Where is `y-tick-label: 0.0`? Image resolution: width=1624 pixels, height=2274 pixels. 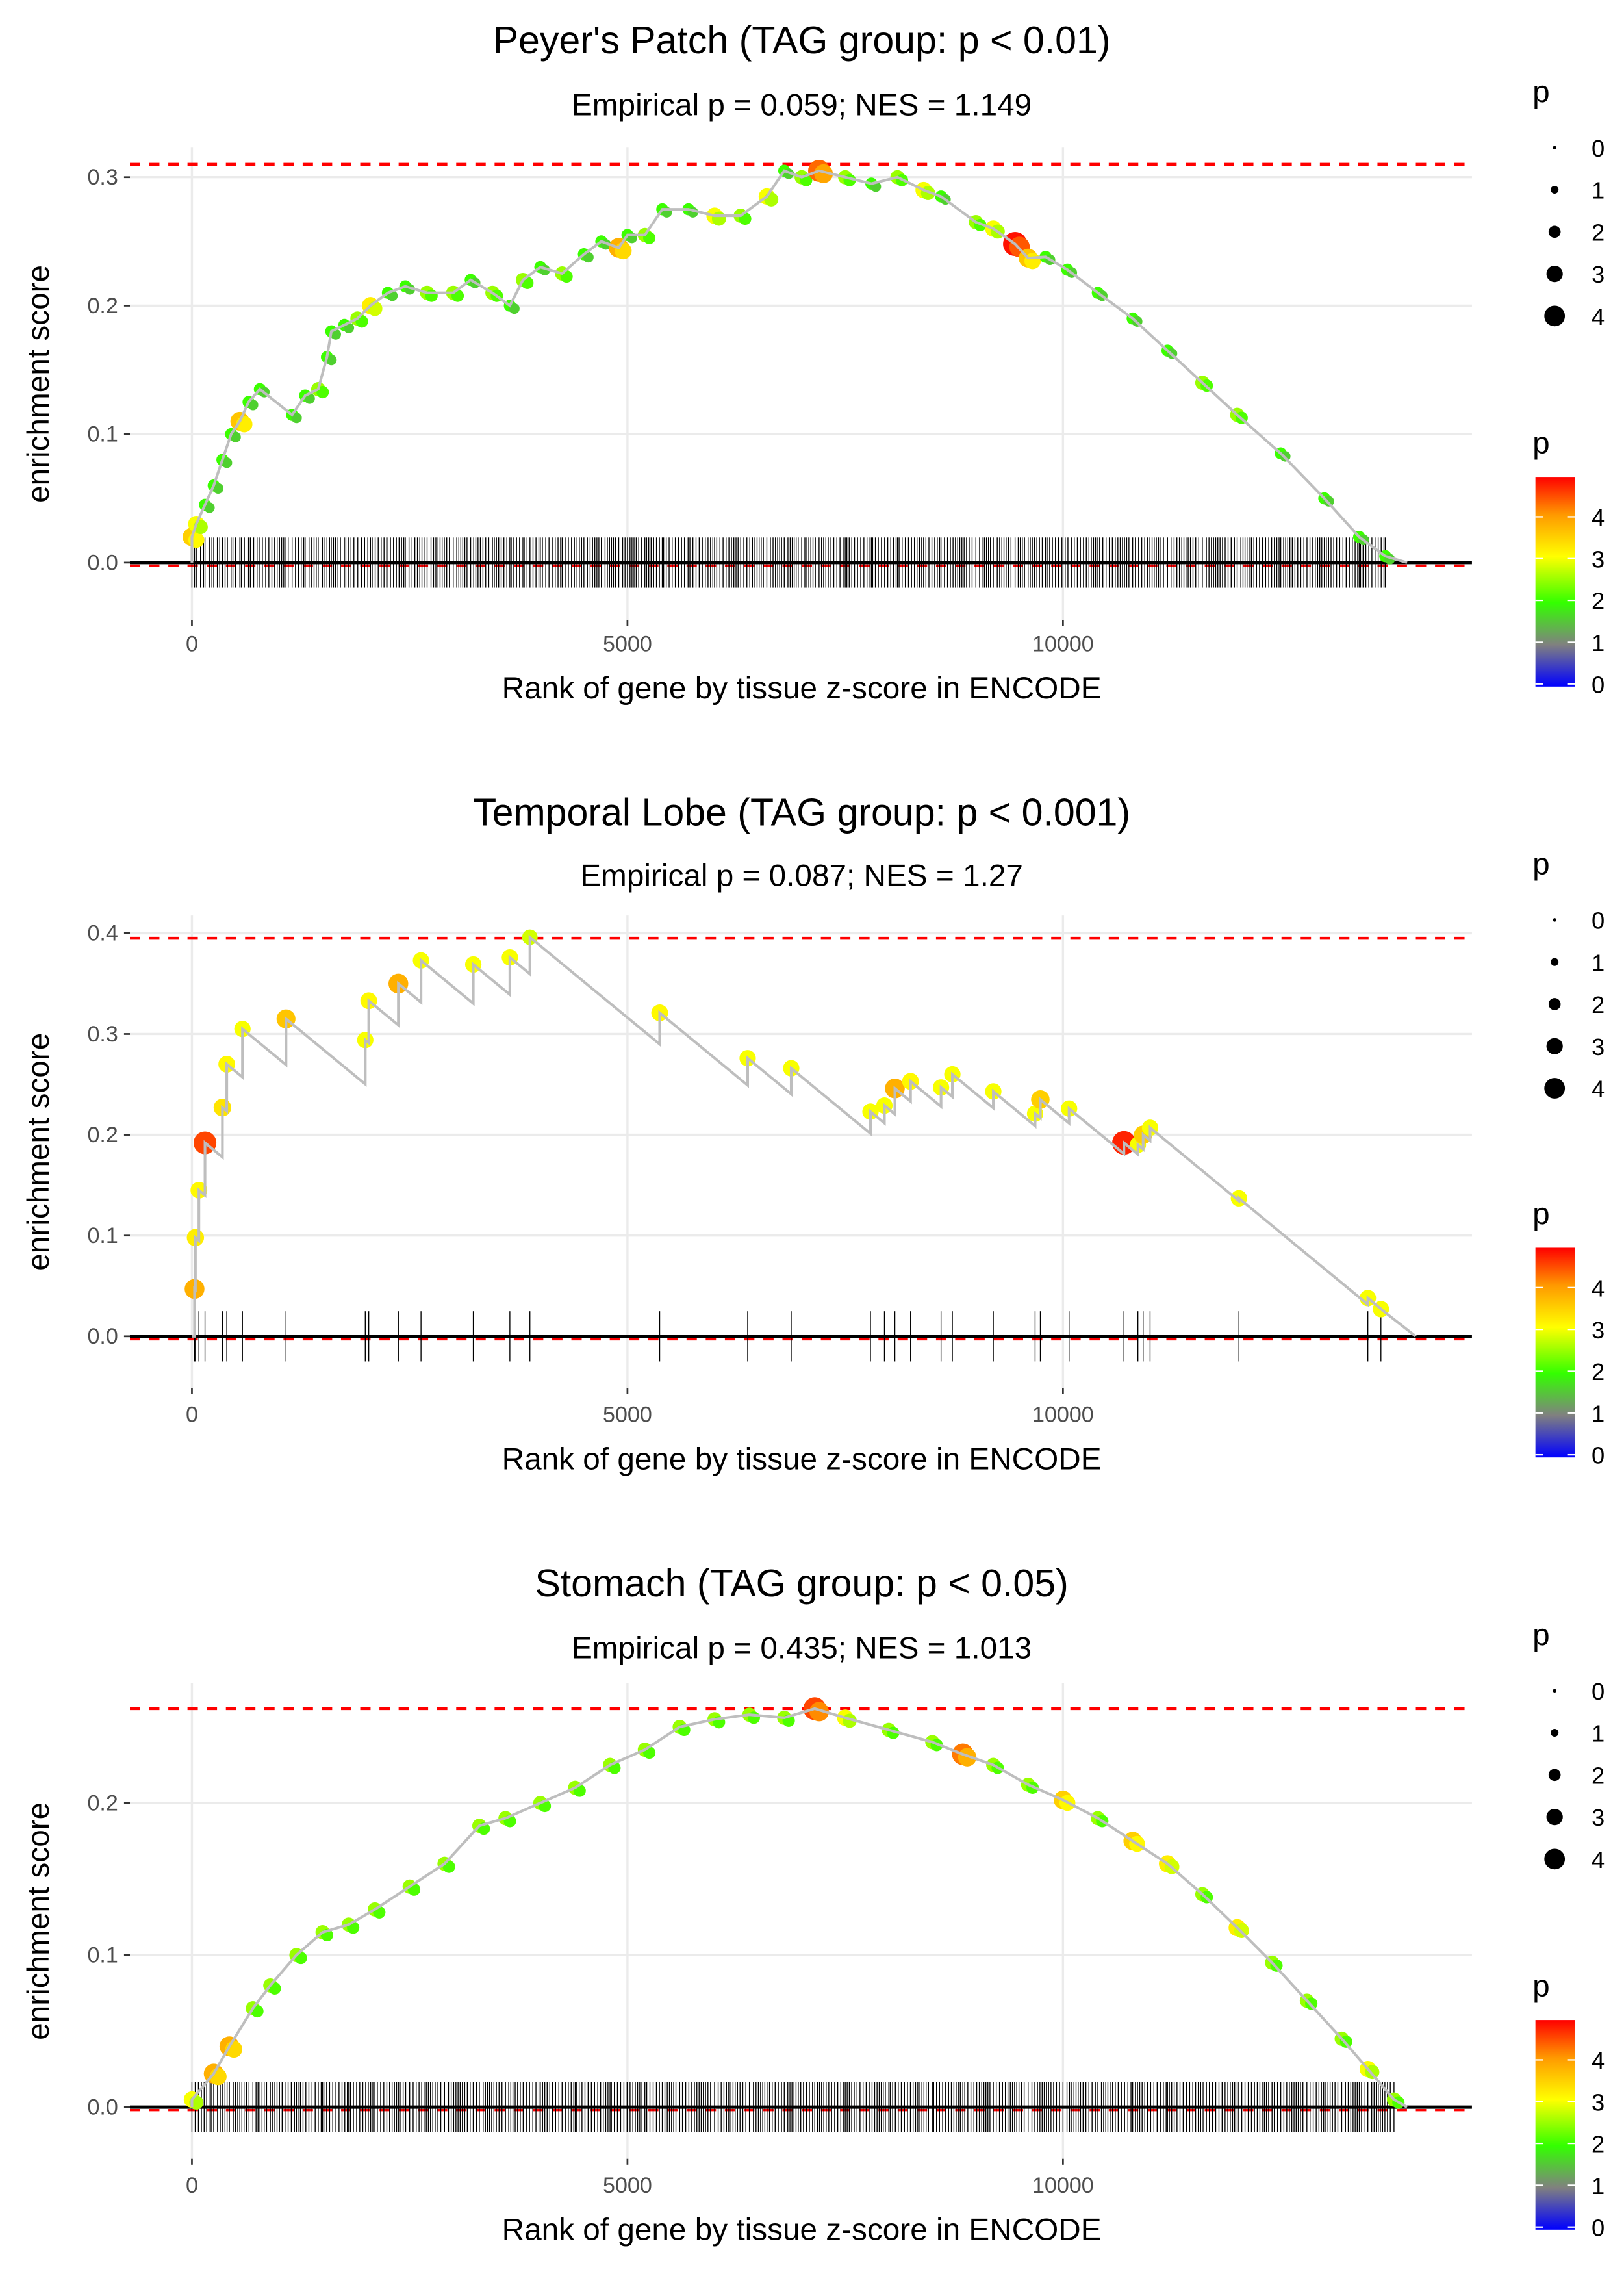
y-tick-label: 0.0 is located at coordinates (102, 1336).